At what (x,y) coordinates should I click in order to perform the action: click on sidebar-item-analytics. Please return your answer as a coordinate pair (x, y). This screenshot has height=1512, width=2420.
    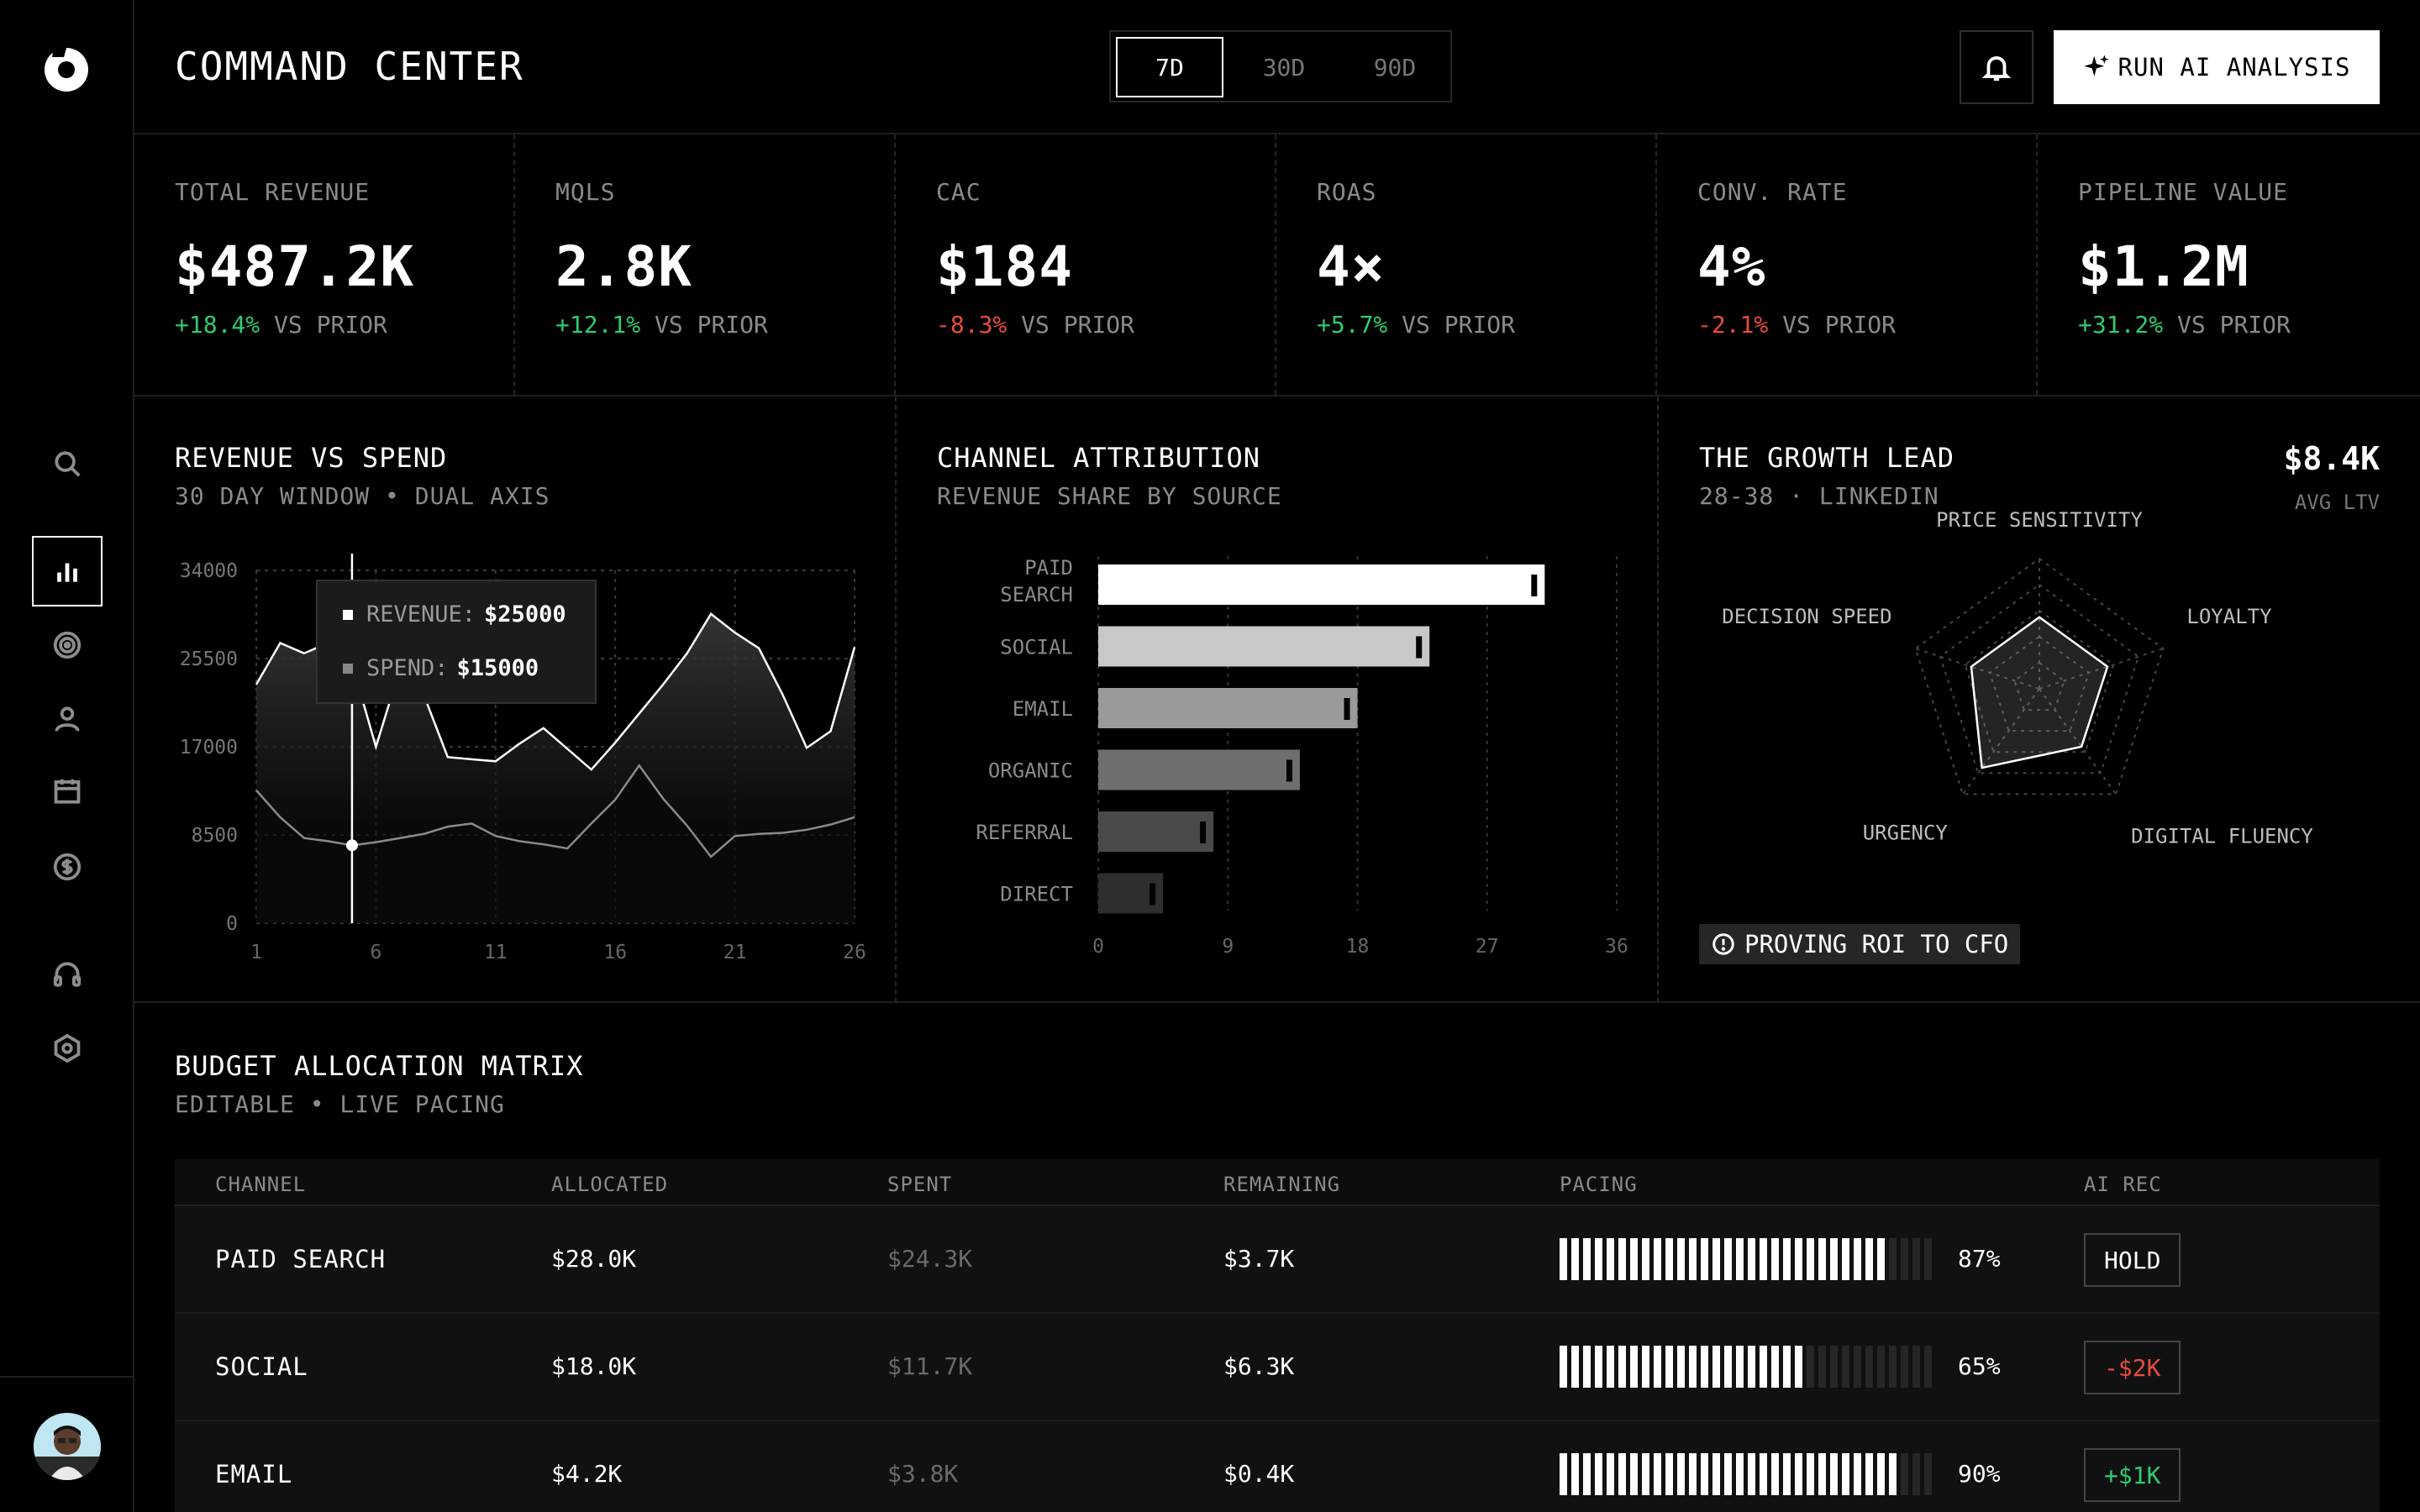
    Looking at the image, I should click on (67, 571).